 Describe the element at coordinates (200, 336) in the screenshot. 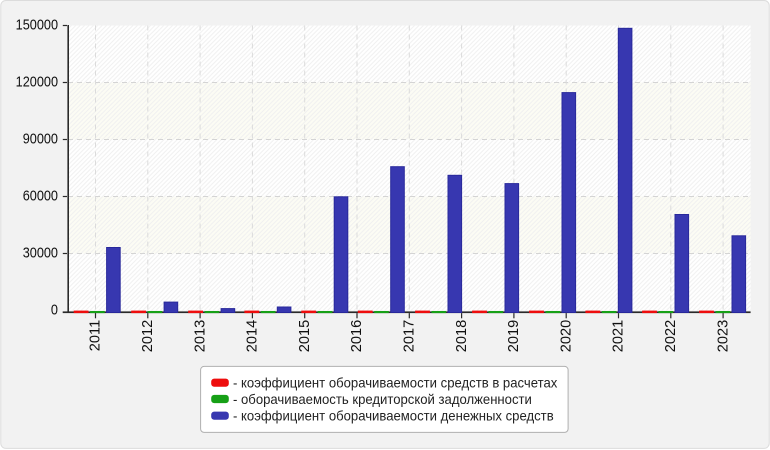

I see `svg-text: 2013` at that location.